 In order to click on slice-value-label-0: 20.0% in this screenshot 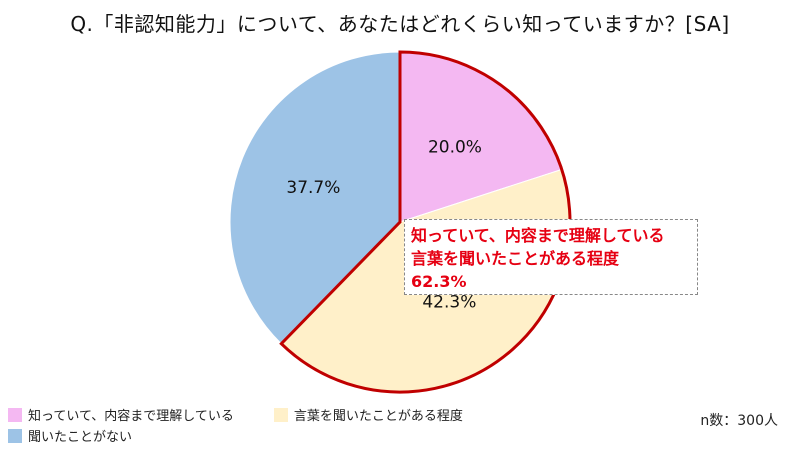, I will do `click(455, 147)`.